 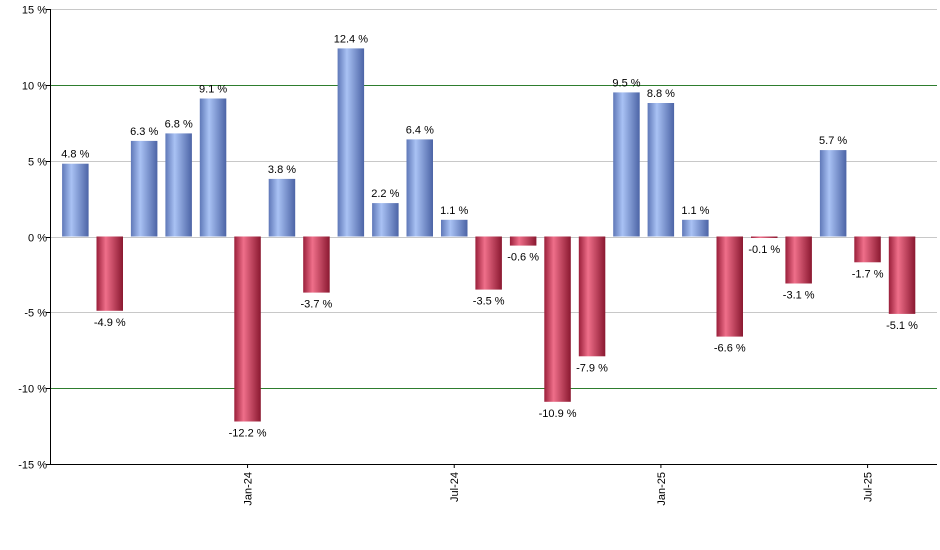 What do you see at coordinates (523, 258) in the screenshot?
I see `bar-value-label: -0.6 %` at bounding box center [523, 258].